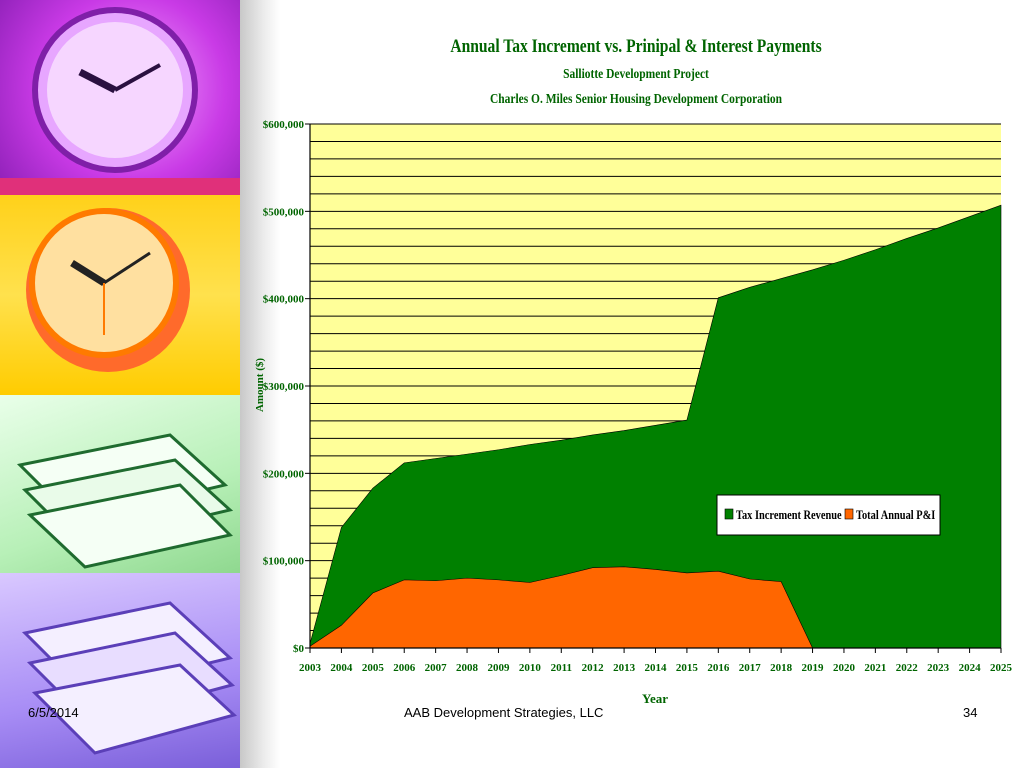 The image size is (1024, 768). Describe the element at coordinates (687, 668) in the screenshot. I see `x-tick-label: 2015` at that location.